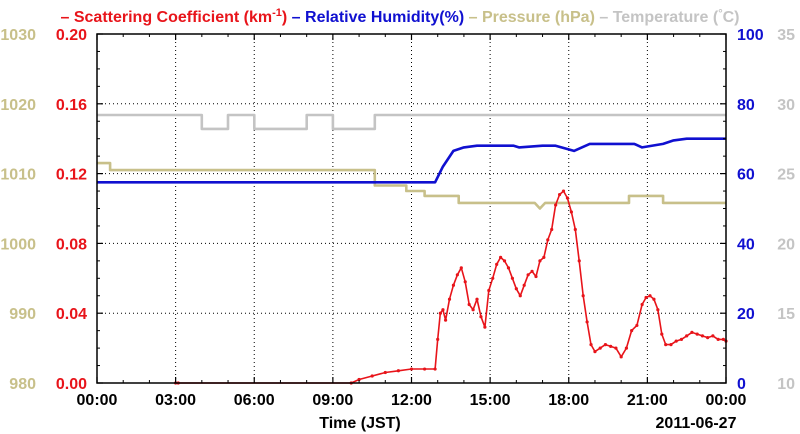  Describe the element at coordinates (277, 13) in the screenshot. I see `legend-sup-0: -1` at that location.